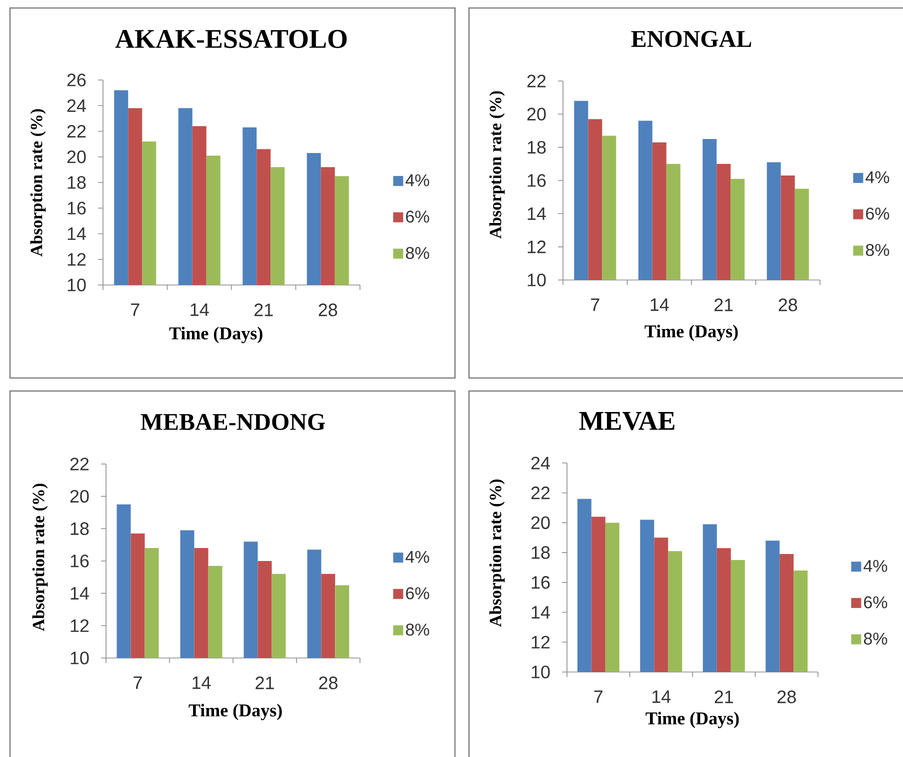 This screenshot has height=757, width=903. I want to click on chart-title: AKAK-ESSATOLO, so click(231, 39).